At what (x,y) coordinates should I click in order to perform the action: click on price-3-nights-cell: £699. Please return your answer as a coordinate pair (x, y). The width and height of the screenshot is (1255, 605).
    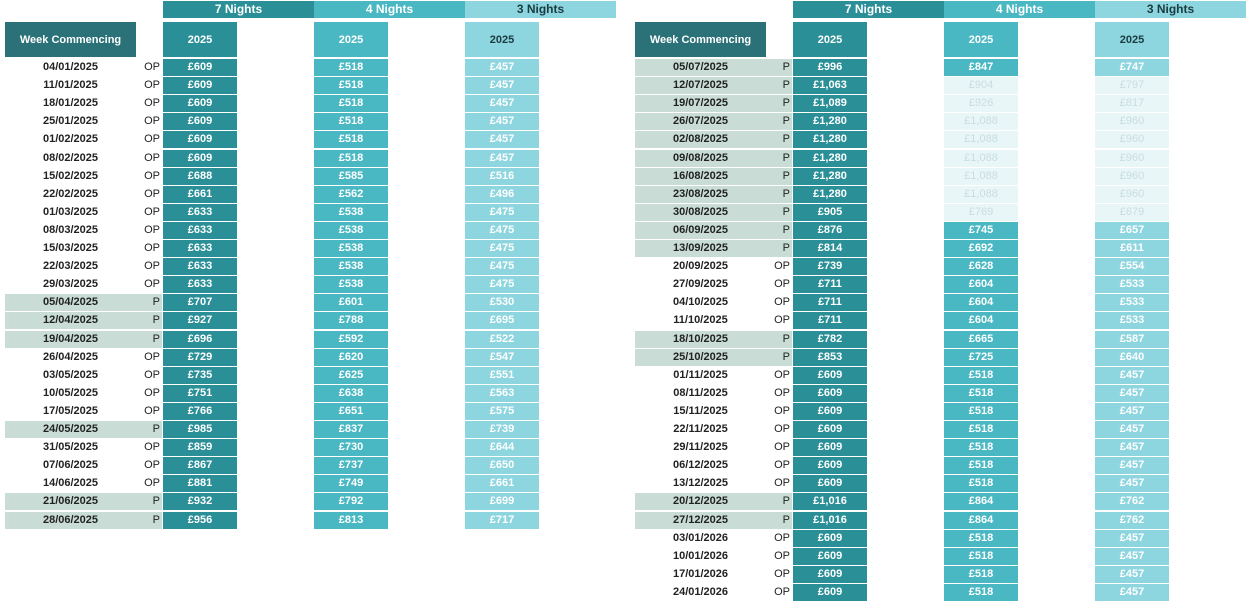
    Looking at the image, I should click on (502, 502).